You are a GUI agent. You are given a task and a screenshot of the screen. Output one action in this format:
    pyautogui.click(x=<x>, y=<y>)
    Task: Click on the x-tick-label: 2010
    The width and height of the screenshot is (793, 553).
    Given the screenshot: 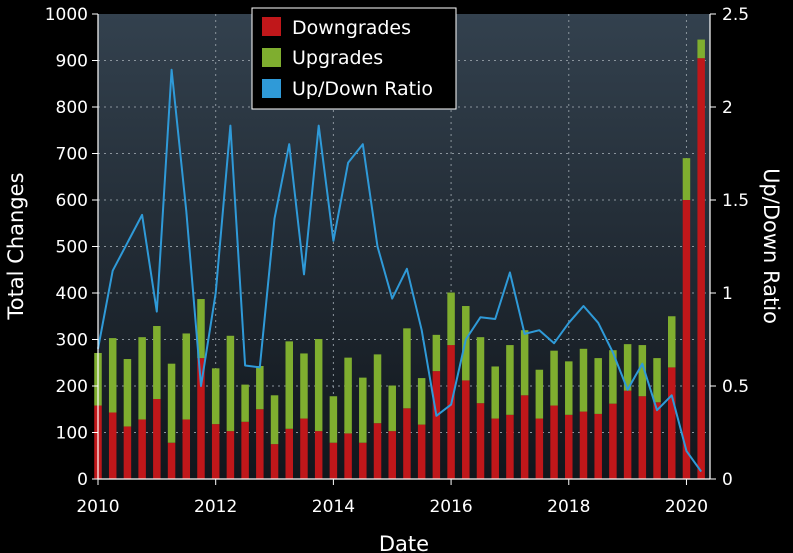 What is the action you would take?
    pyautogui.click(x=97, y=507)
    